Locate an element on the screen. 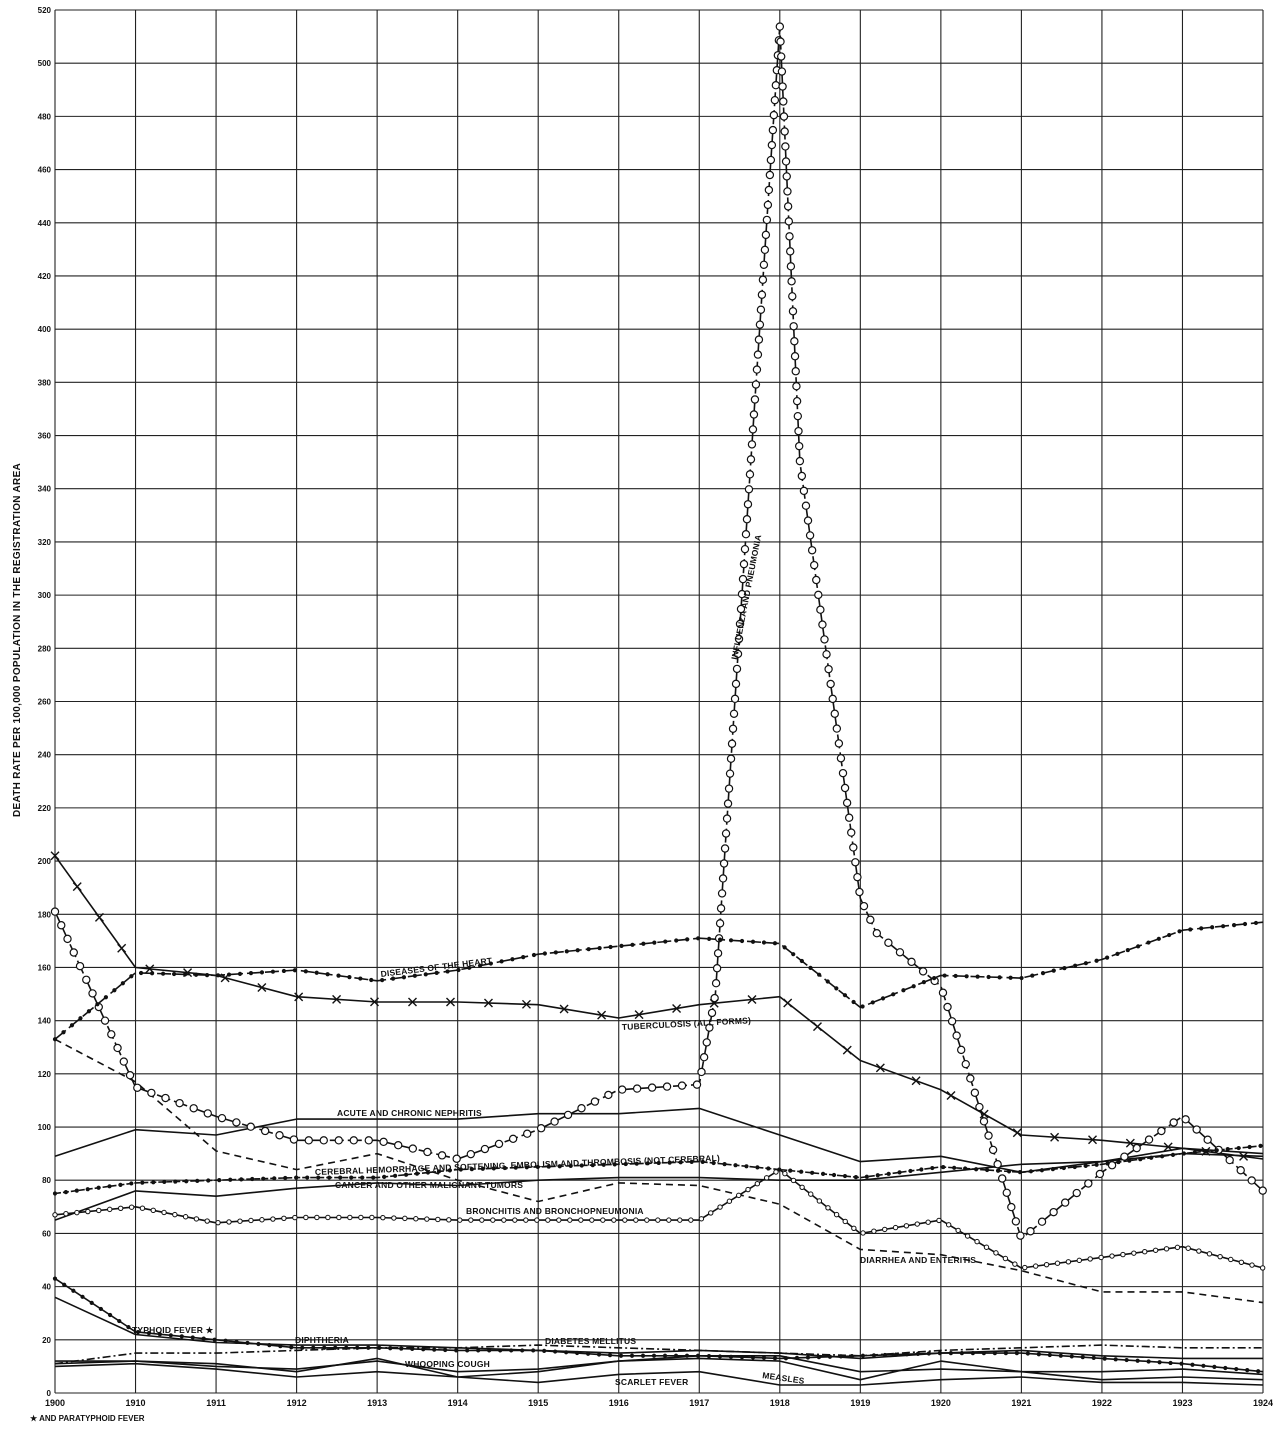 Image resolution: width=1274 pixels, height=1436 pixels. label-nephritis: ACUTE AND CHRONIC NEPHRITIS is located at coordinates (409, 1113).